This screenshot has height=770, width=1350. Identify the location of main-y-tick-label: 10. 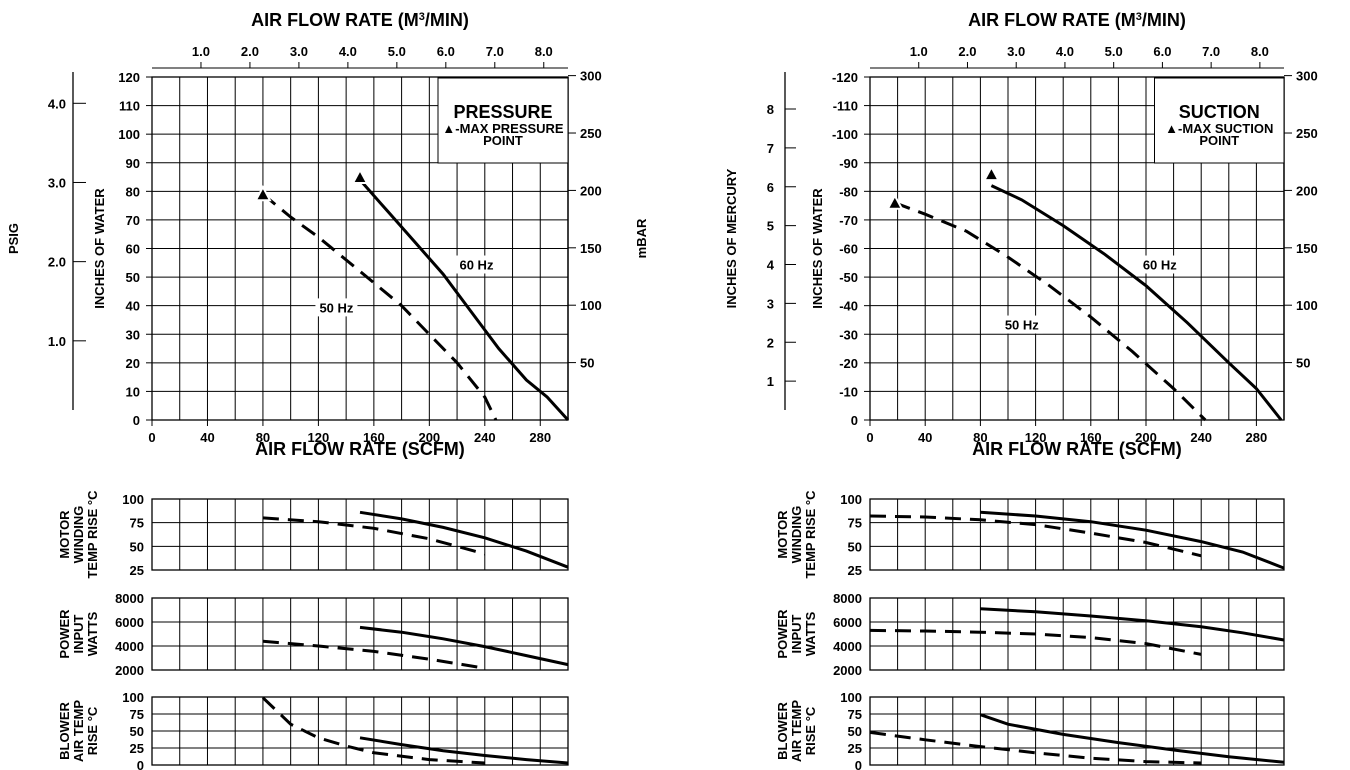
(133, 391).